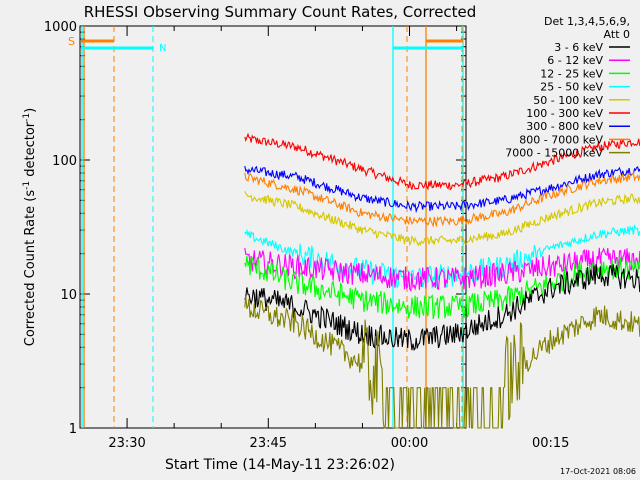 The image size is (640, 480). I want to click on y-tick-label: 10, so click(68, 295).